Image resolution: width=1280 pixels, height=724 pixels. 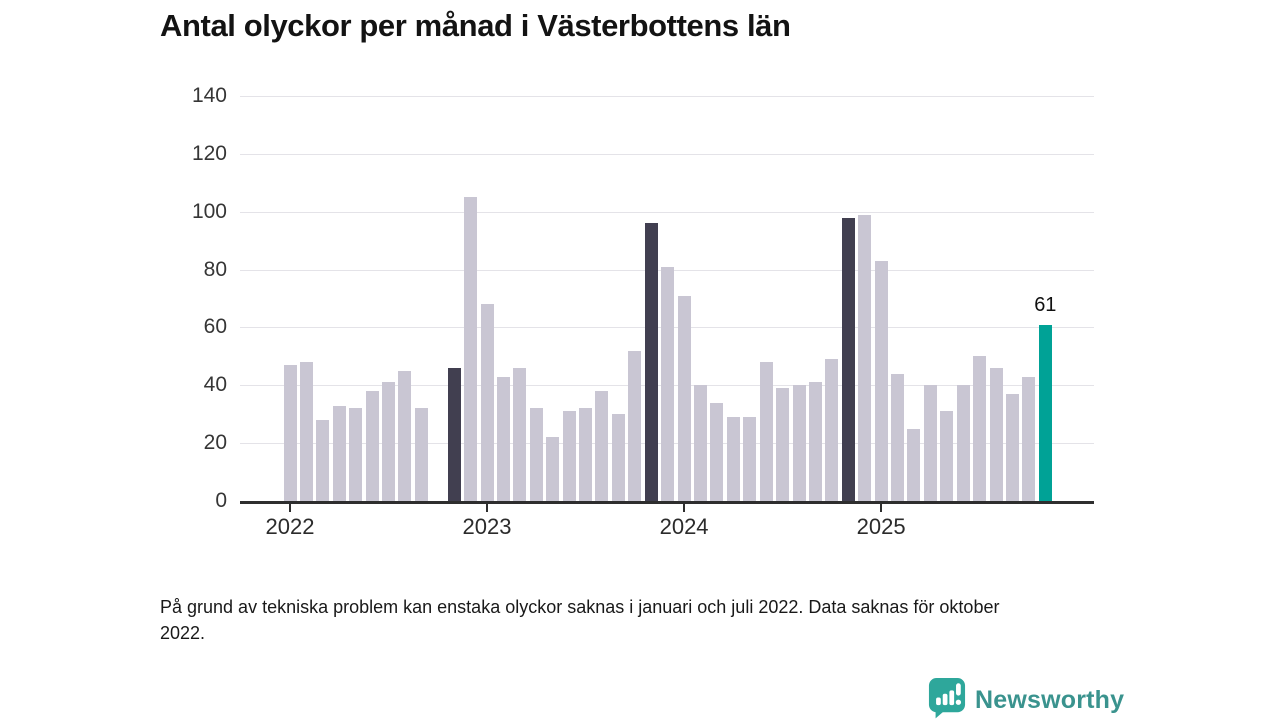 I want to click on y-tick-label-60: 60, so click(x=215, y=327).